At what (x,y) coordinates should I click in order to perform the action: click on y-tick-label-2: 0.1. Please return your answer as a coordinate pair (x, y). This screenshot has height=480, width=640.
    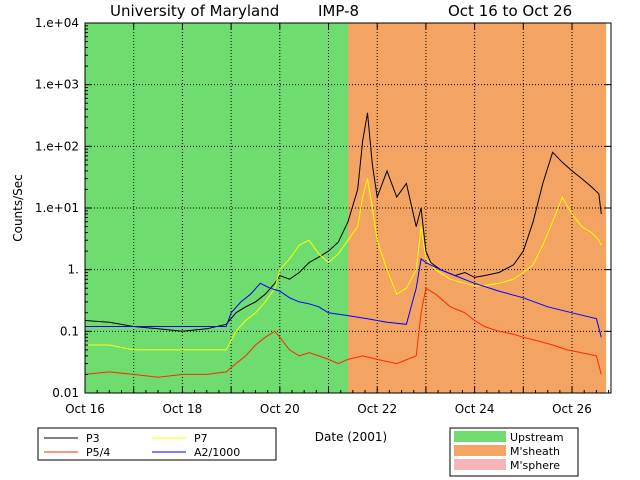
    Looking at the image, I should click on (69, 331).